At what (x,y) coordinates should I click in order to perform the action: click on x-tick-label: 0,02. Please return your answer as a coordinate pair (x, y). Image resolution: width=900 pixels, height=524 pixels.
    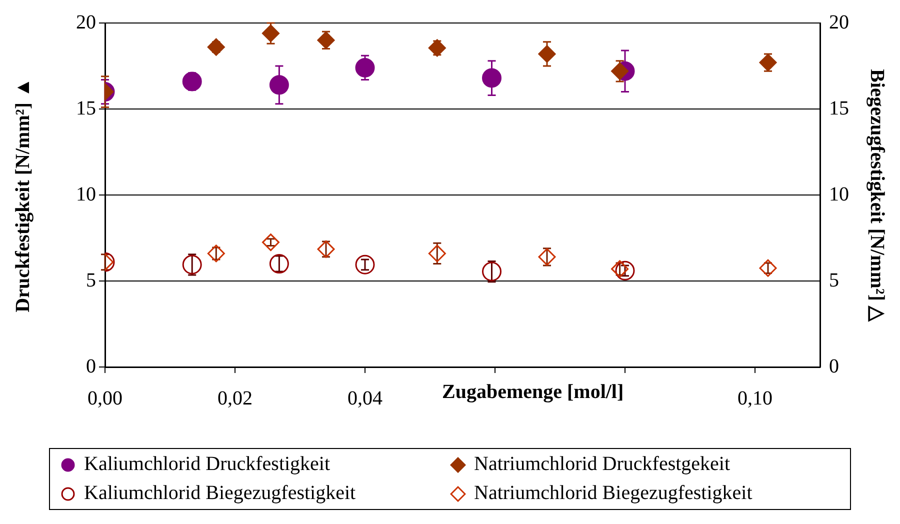
    Looking at the image, I should click on (235, 398).